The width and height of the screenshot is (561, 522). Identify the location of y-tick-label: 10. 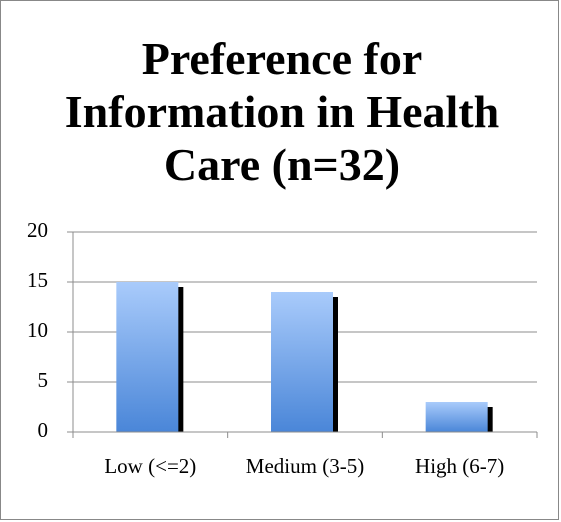
(37, 330).